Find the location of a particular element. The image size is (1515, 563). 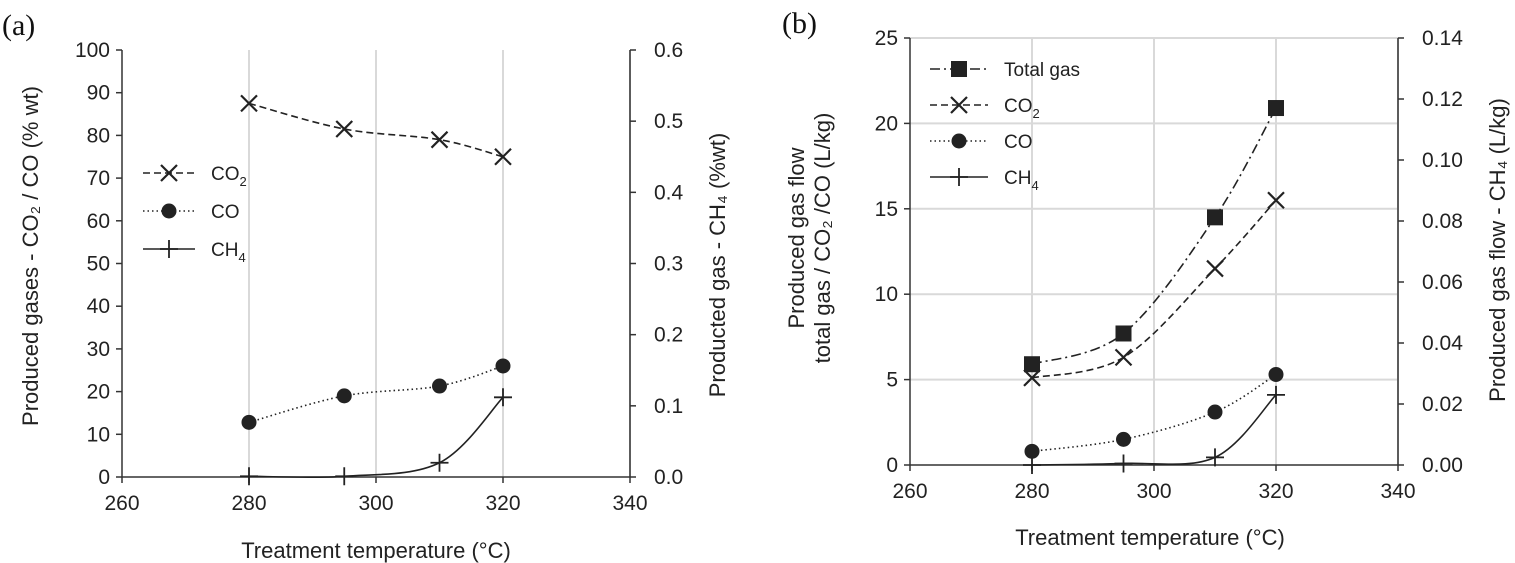

panel-label: (b) is located at coordinates (799, 23).